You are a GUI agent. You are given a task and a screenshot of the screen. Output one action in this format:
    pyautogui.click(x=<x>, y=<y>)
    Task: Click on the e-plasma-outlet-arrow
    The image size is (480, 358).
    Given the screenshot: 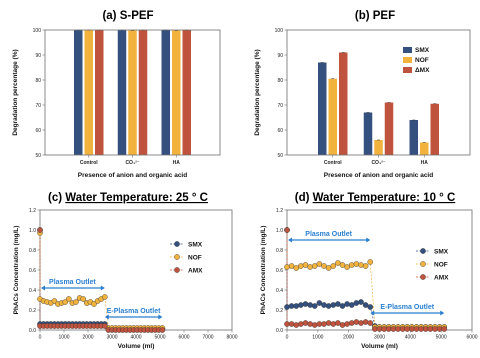 What is the action you would take?
    pyautogui.click(x=407, y=313)
    